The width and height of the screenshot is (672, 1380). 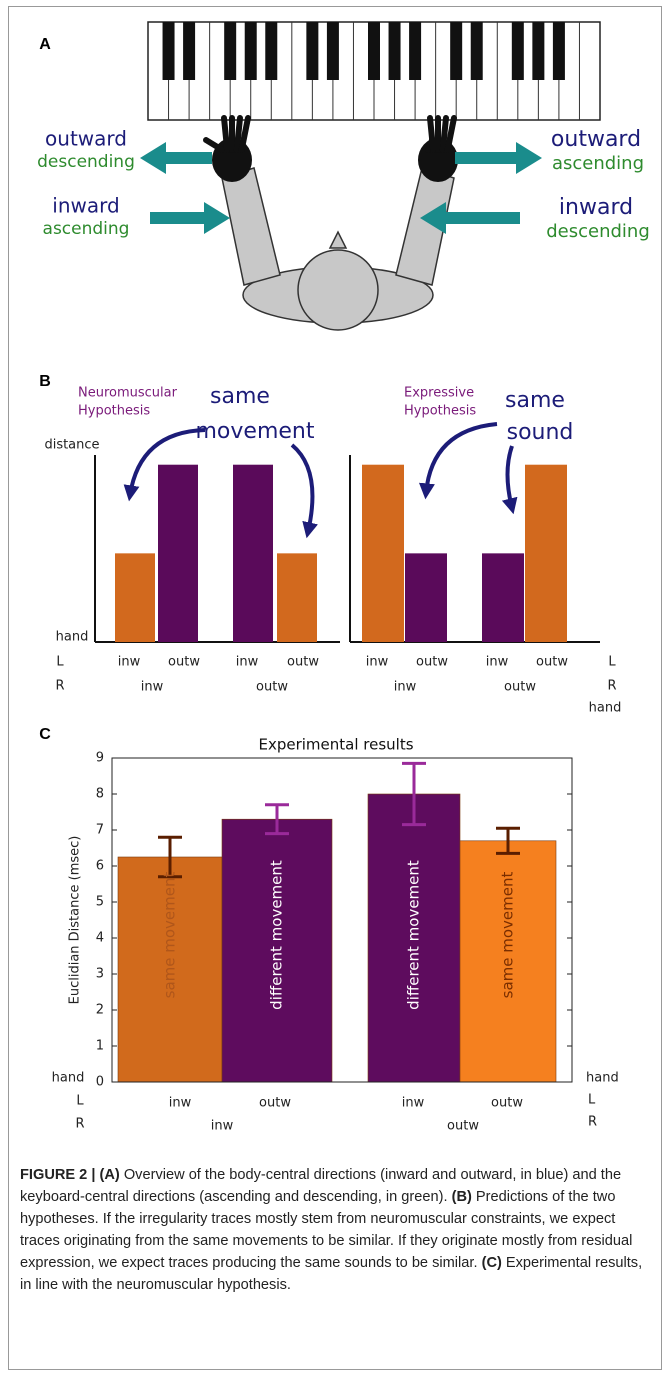 I want to click on head, so click(x=338, y=290).